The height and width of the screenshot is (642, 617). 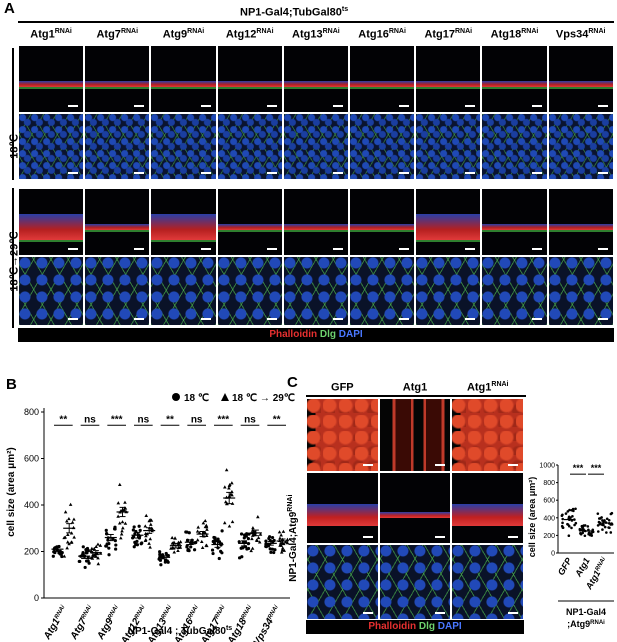 What do you see at coordinates (316, 22) in the screenshot?
I see `panel-a-top-rule` at bounding box center [316, 22].